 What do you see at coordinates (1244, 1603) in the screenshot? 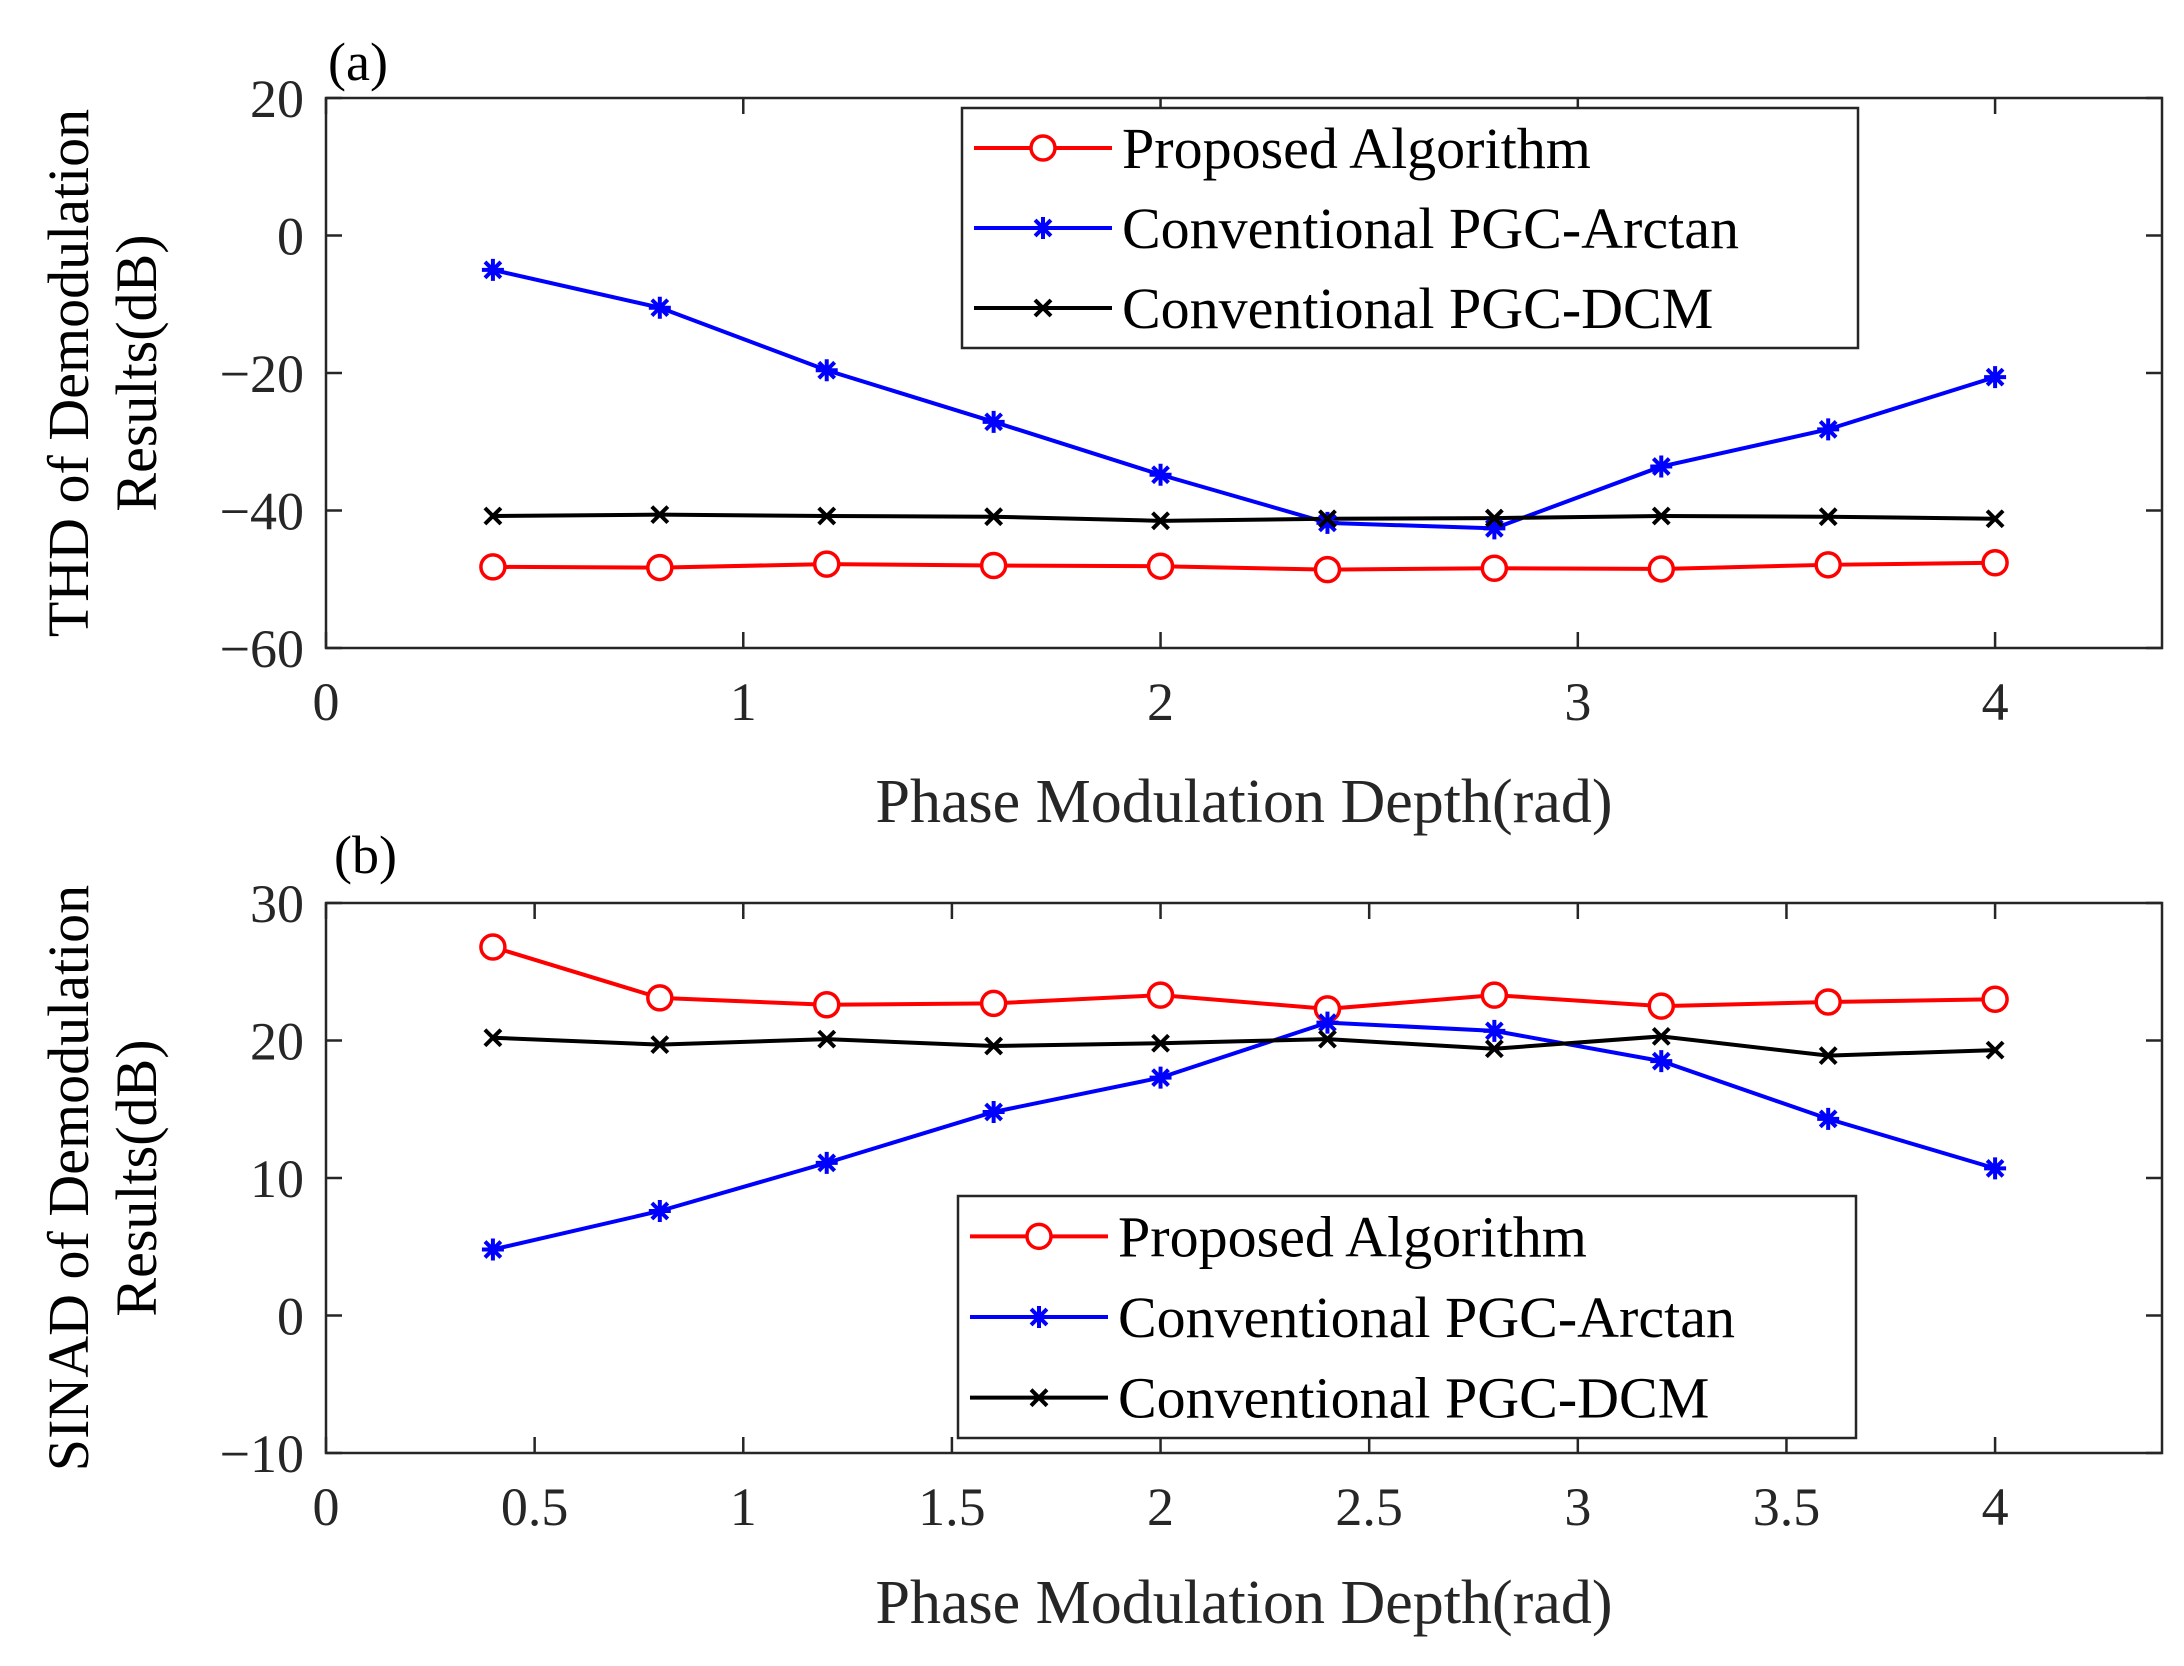
I see `panel-b-x-axis-title: Phase Modulation Depth(rad)` at bounding box center [1244, 1603].